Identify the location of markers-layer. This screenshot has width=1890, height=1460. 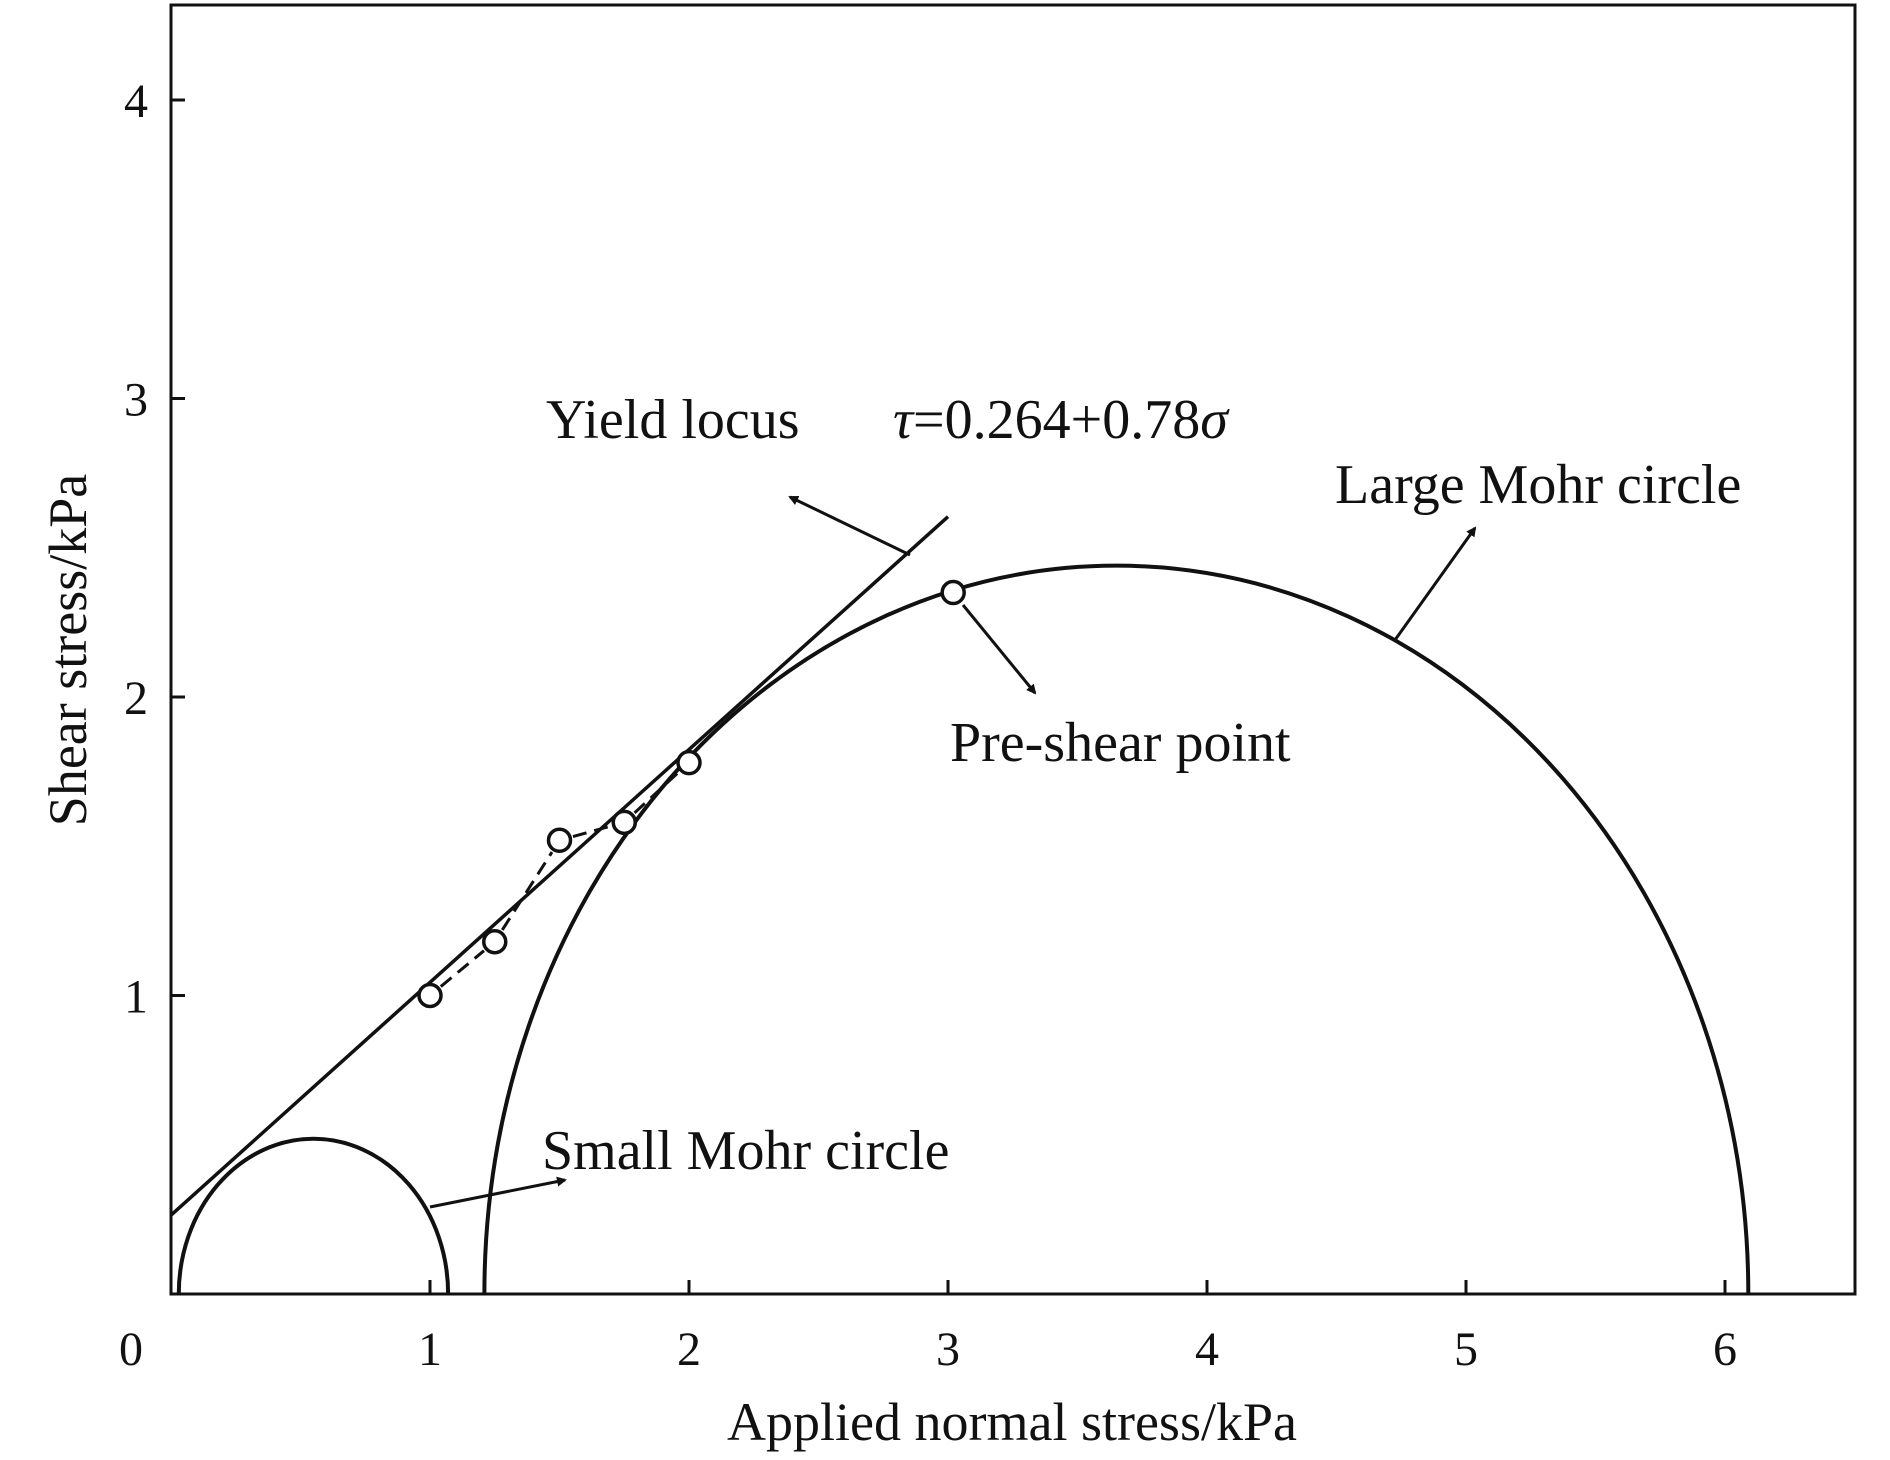
(691, 794).